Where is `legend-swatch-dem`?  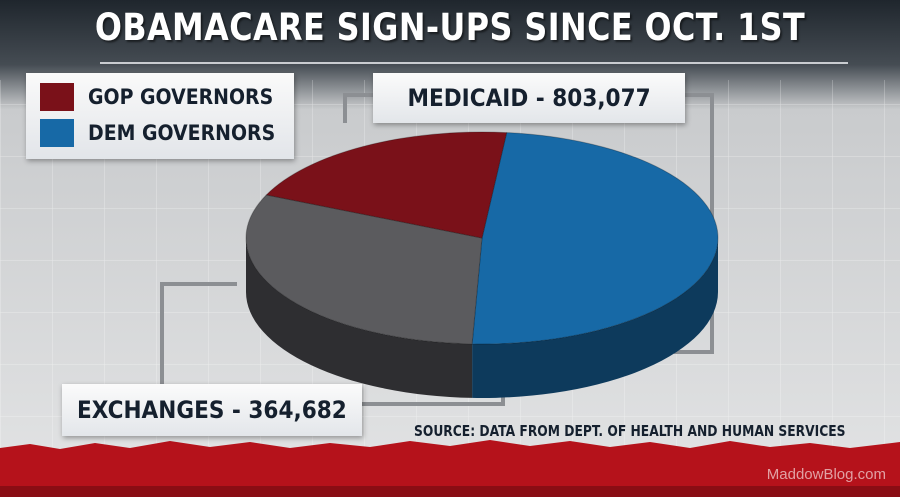 legend-swatch-dem is located at coordinates (57, 133).